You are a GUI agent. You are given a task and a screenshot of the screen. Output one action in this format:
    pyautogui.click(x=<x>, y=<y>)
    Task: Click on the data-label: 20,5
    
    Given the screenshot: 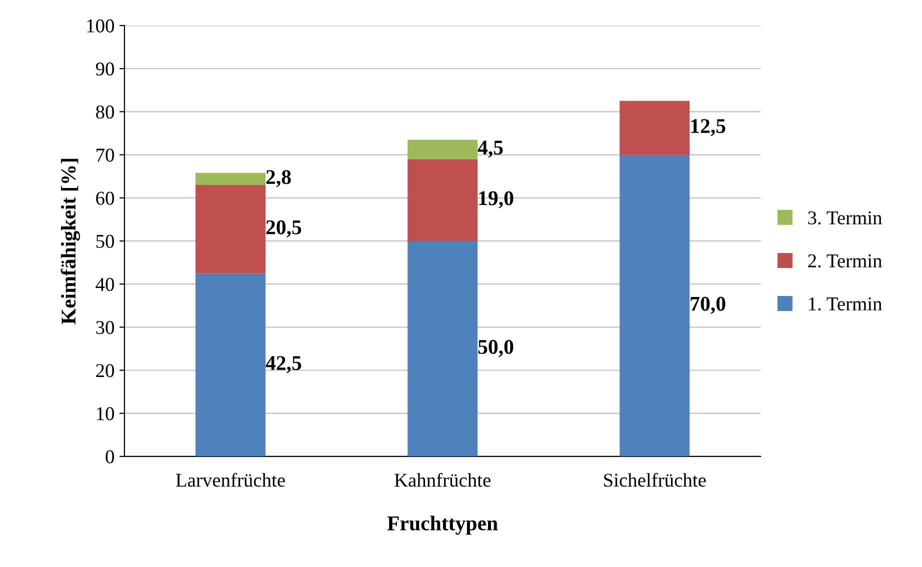 What is the action you would take?
    pyautogui.click(x=284, y=229)
    